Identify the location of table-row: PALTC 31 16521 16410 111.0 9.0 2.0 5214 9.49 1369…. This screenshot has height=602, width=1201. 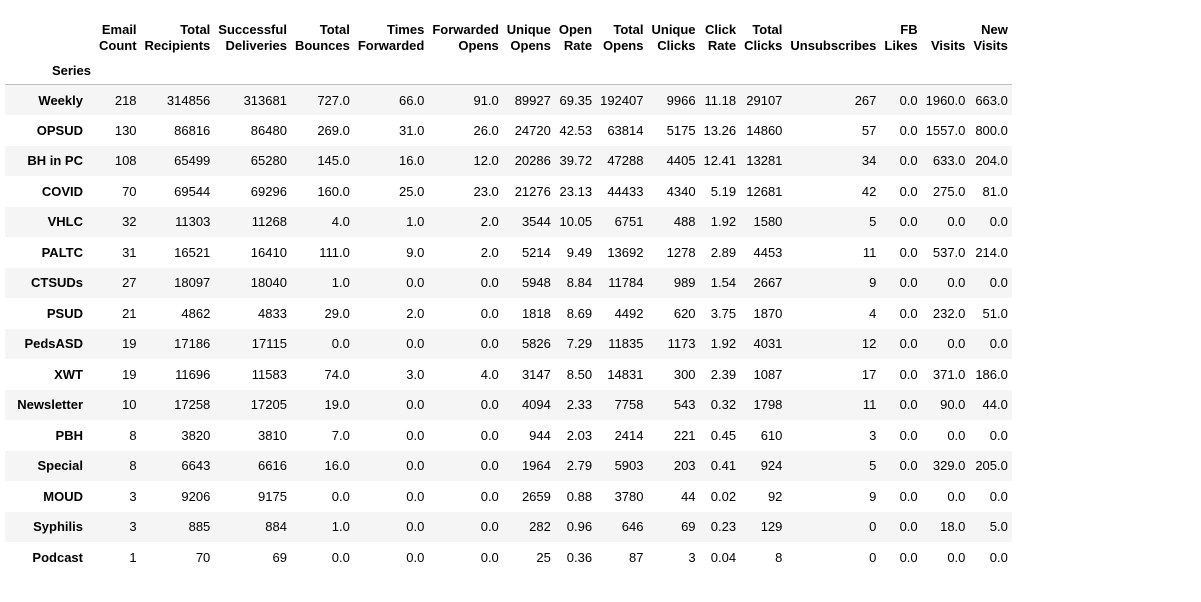
(508, 252).